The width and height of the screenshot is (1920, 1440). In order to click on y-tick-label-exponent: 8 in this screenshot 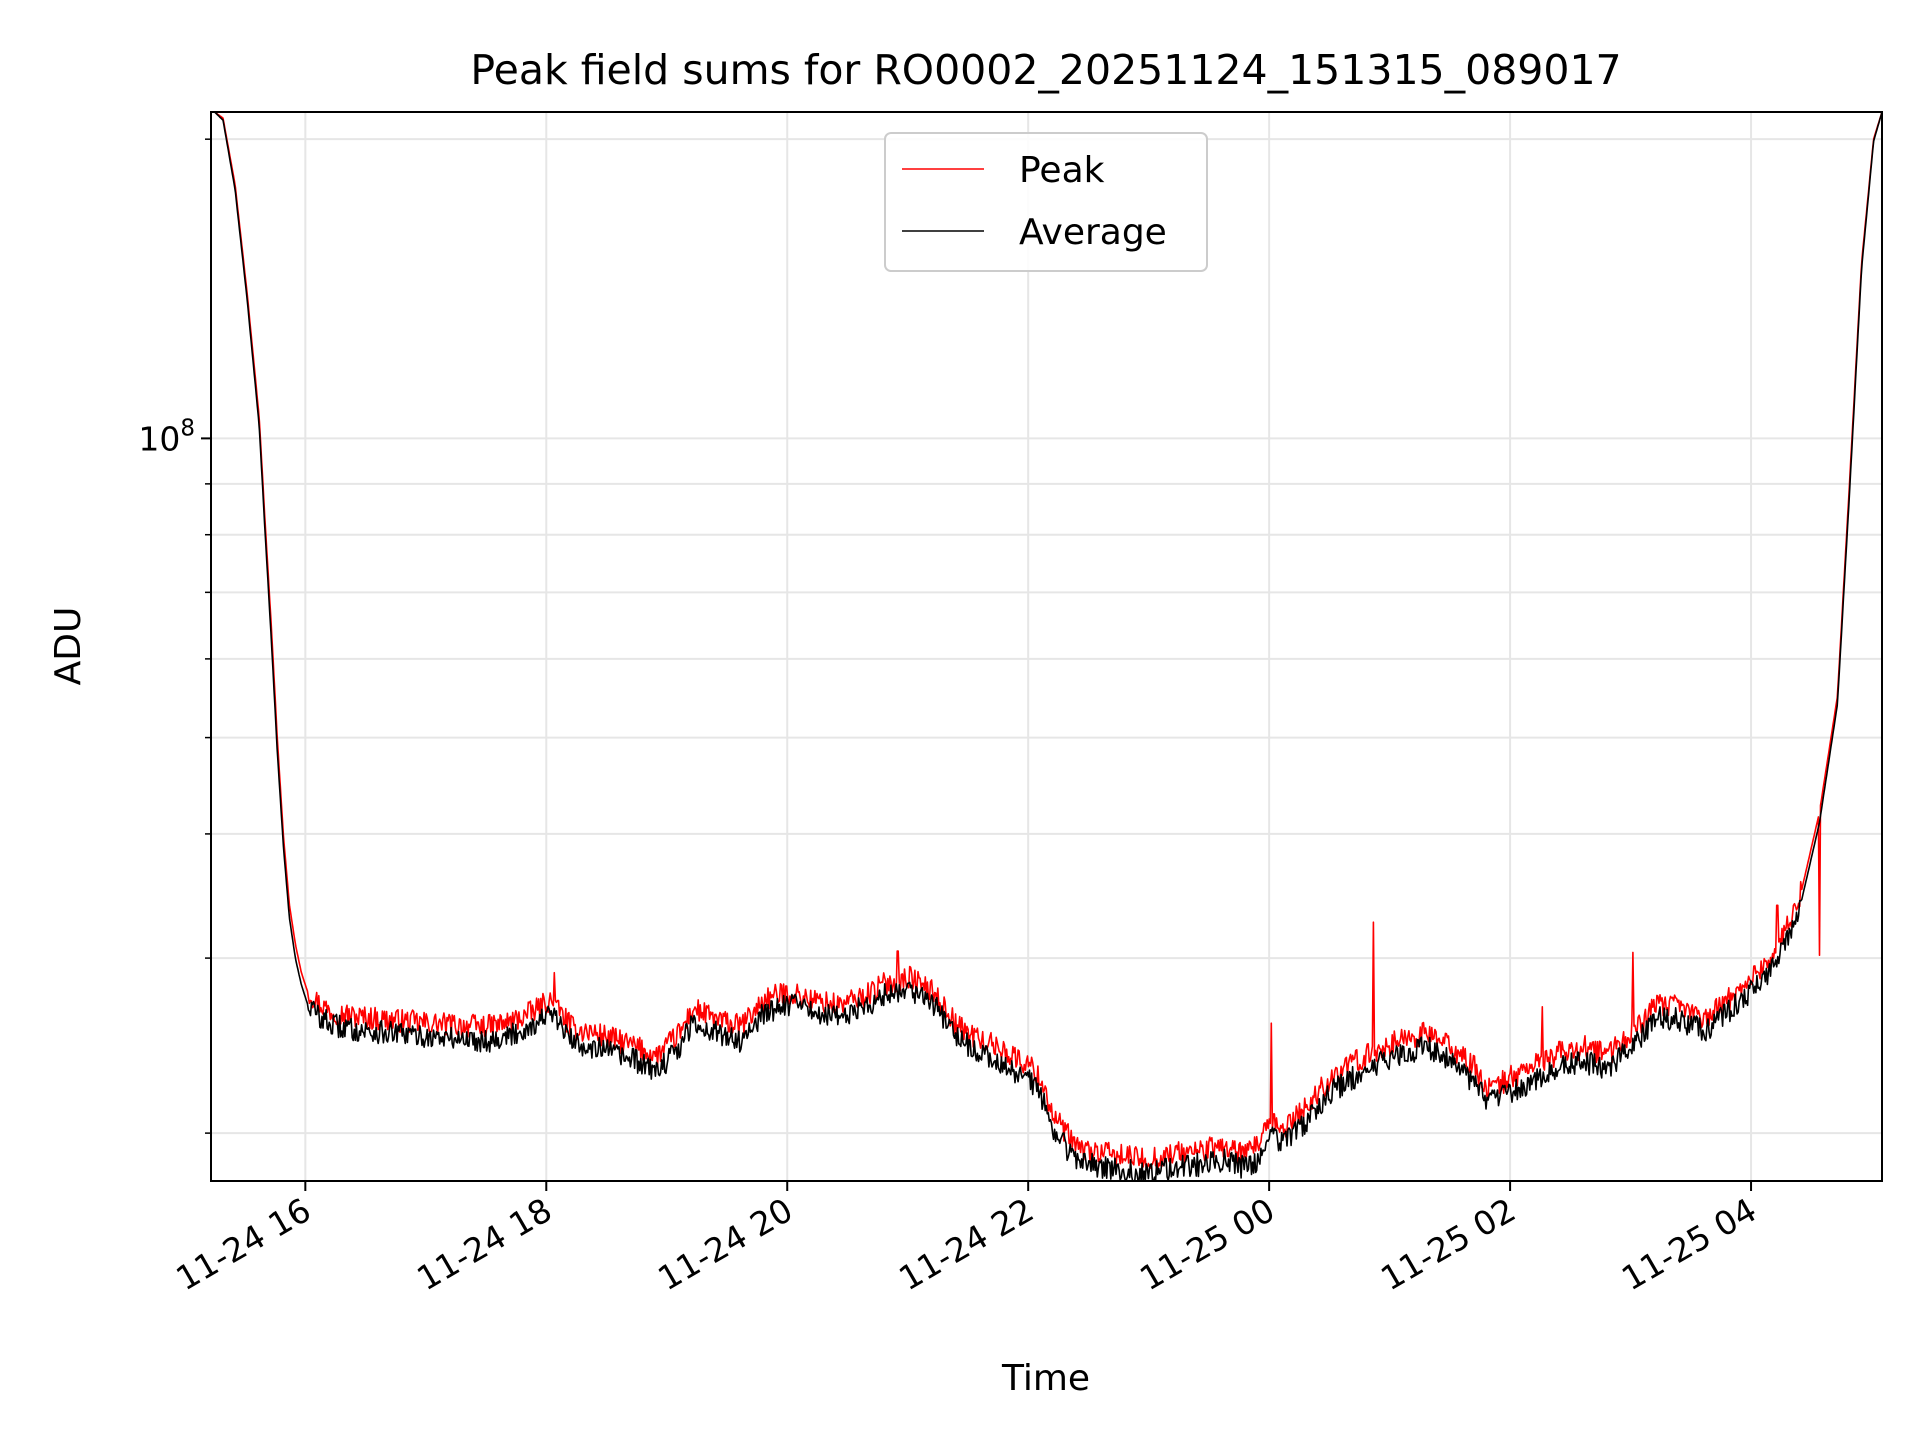, I will do `click(187, 428)`.